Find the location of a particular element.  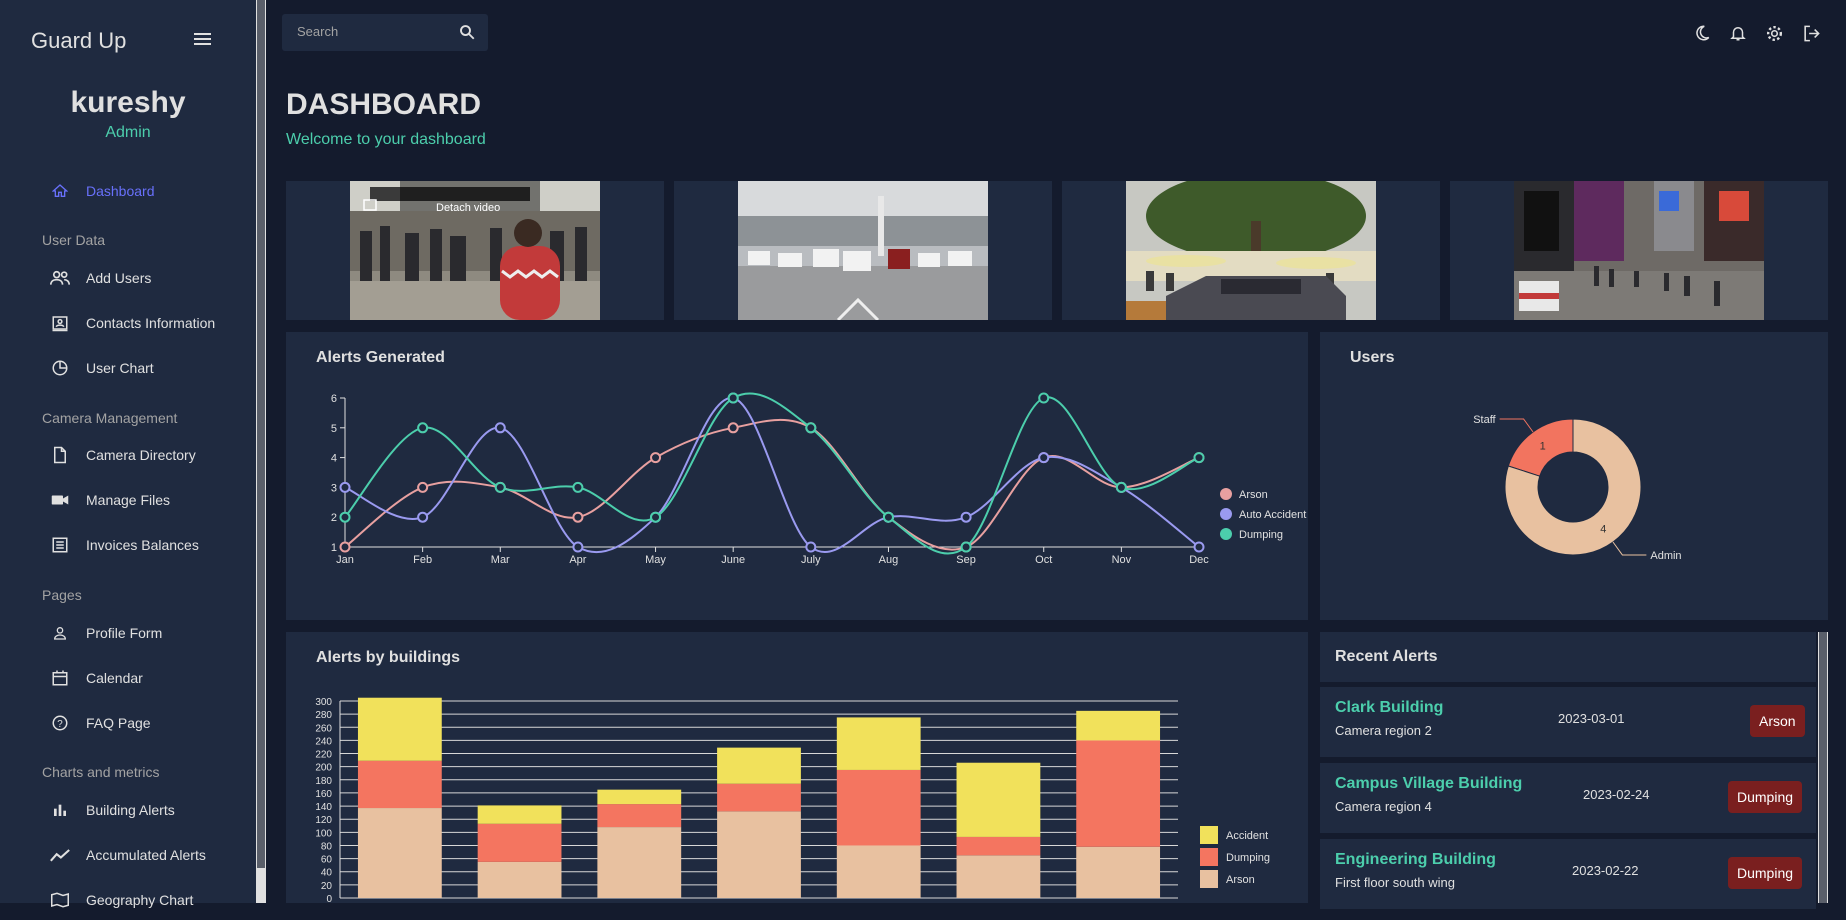

x-tick-label: Jan is located at coordinates (345, 560).